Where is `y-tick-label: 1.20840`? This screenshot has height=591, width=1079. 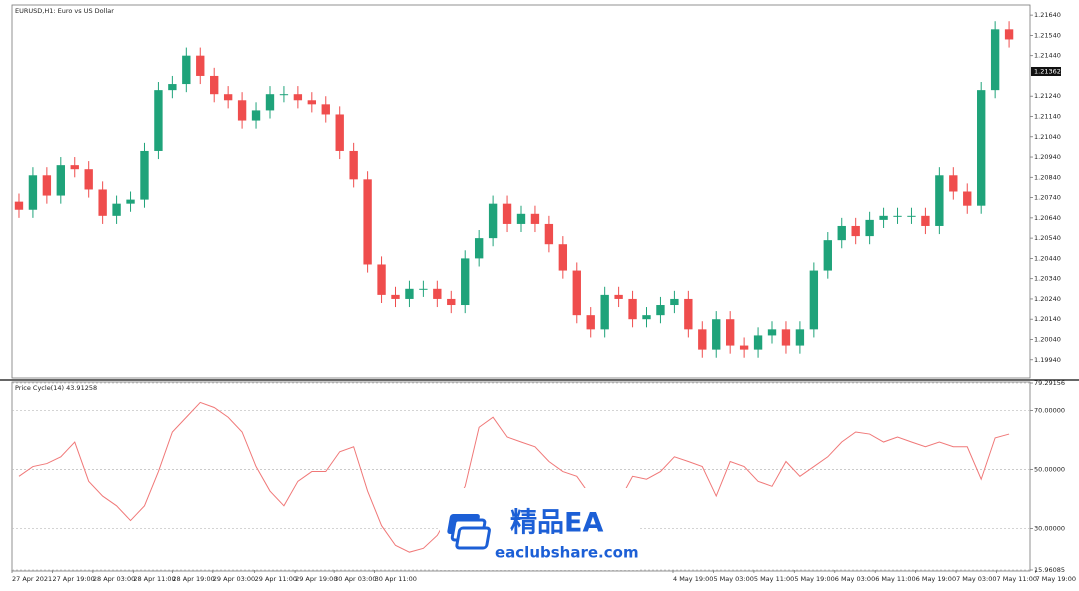
y-tick-label: 1.20840 is located at coordinates (1047, 177).